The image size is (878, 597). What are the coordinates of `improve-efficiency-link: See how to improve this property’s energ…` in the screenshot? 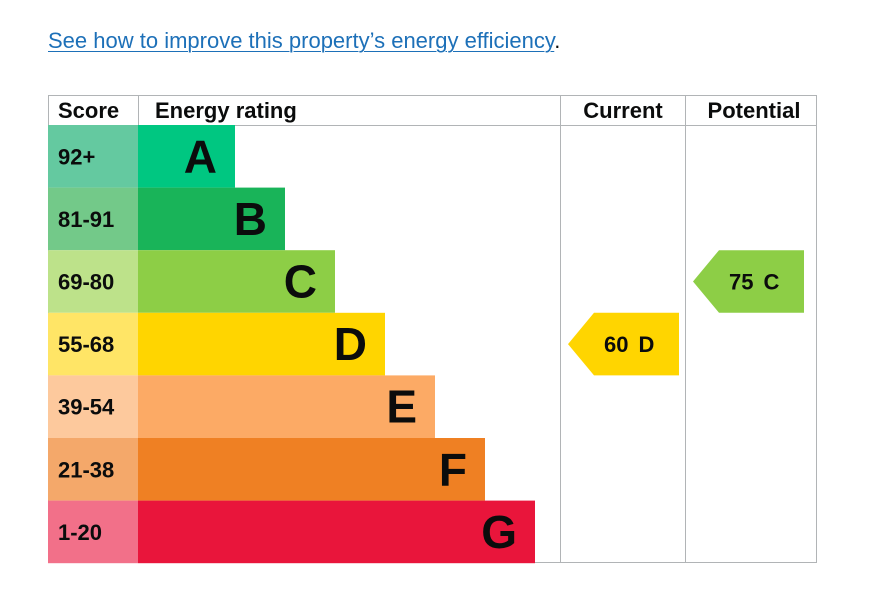 It's located at (301, 40).